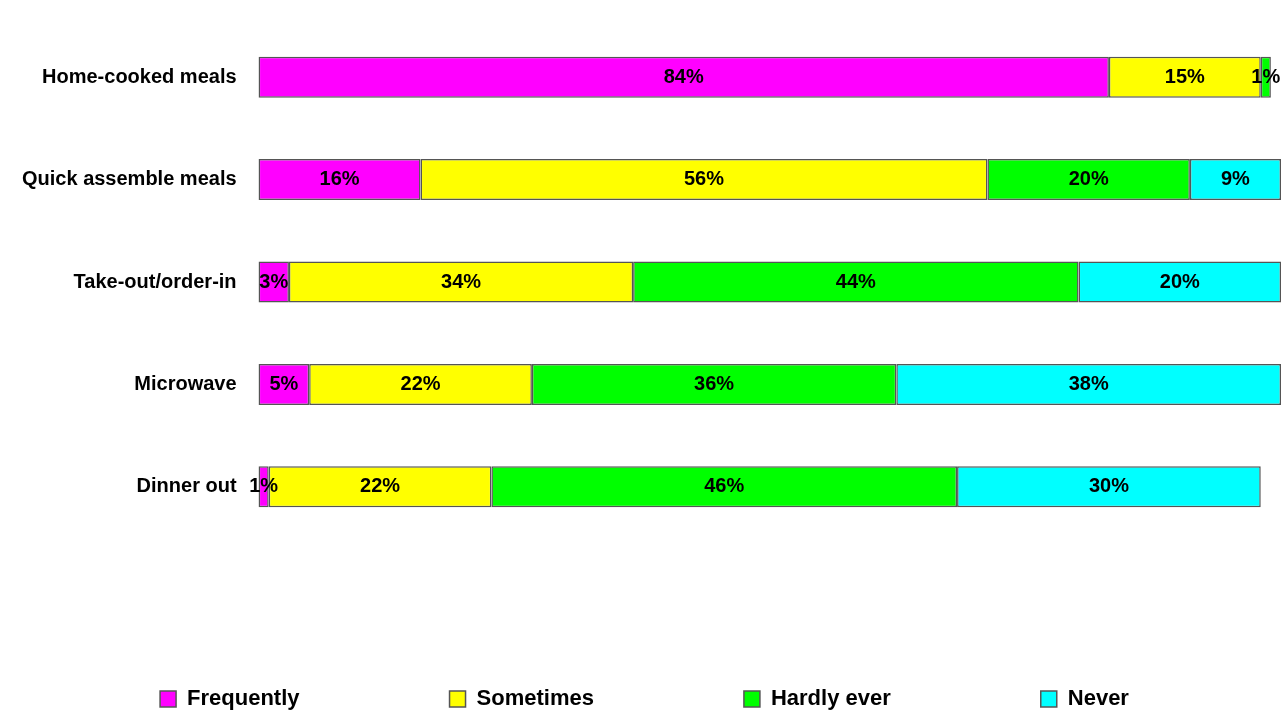  Describe the element at coordinates (1088, 382) in the screenshot. I see `data-label: 38%` at that location.